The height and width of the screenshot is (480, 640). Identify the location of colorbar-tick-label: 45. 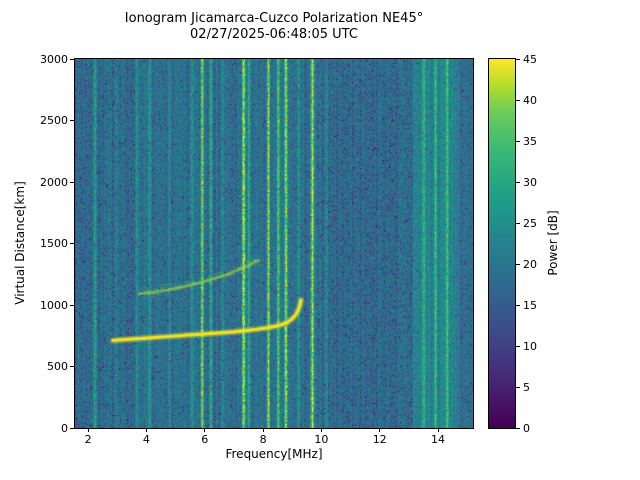
(530, 59).